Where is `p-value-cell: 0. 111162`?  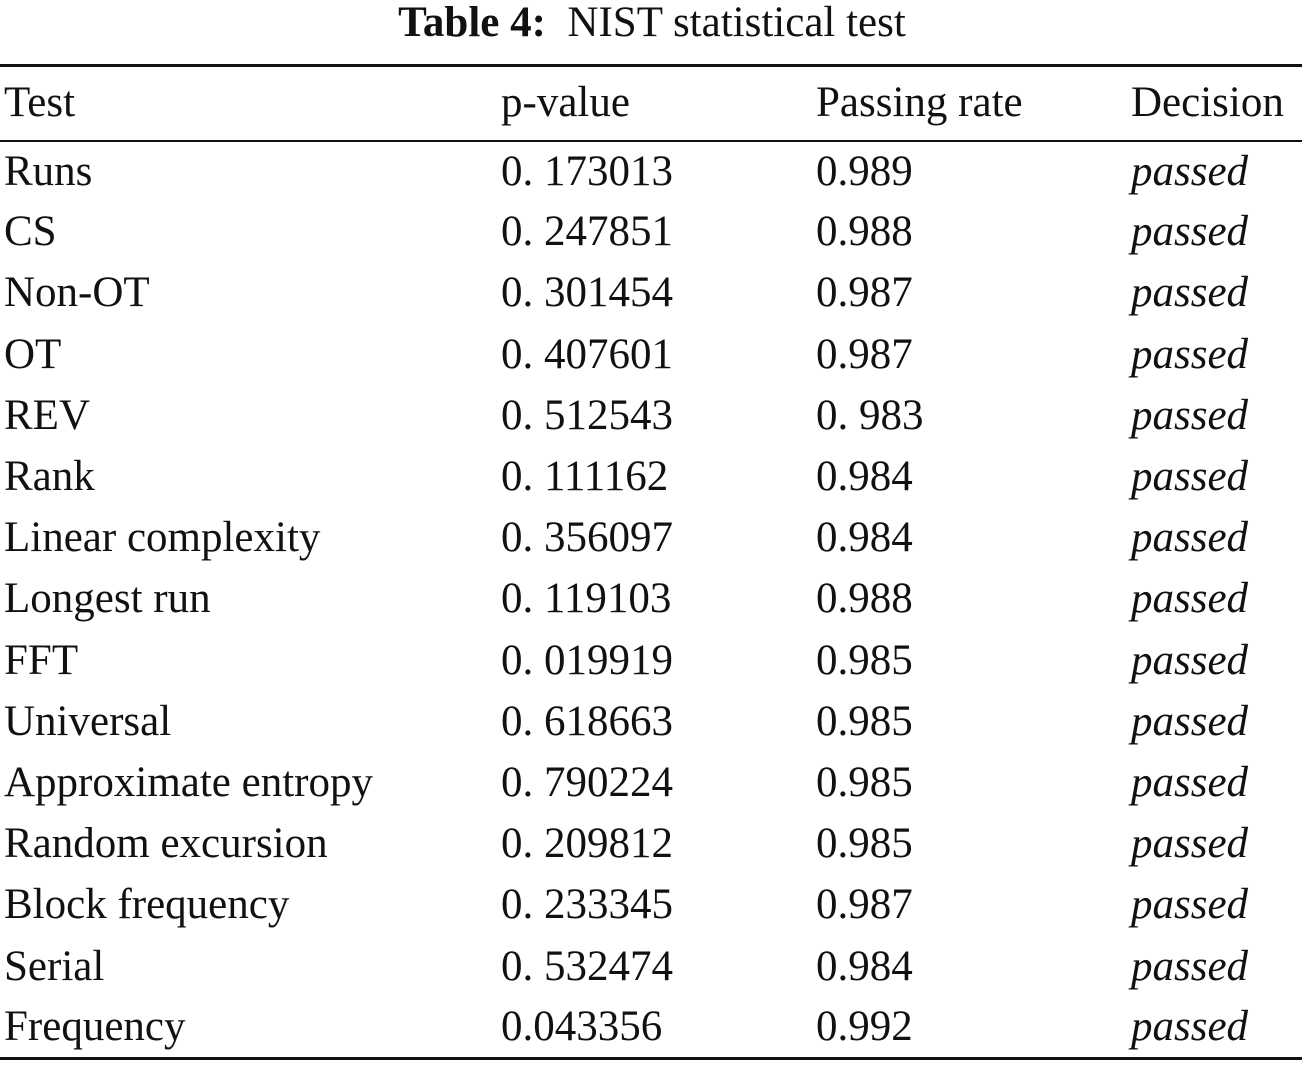
p-value-cell: 0. 111162 is located at coordinates (585, 477).